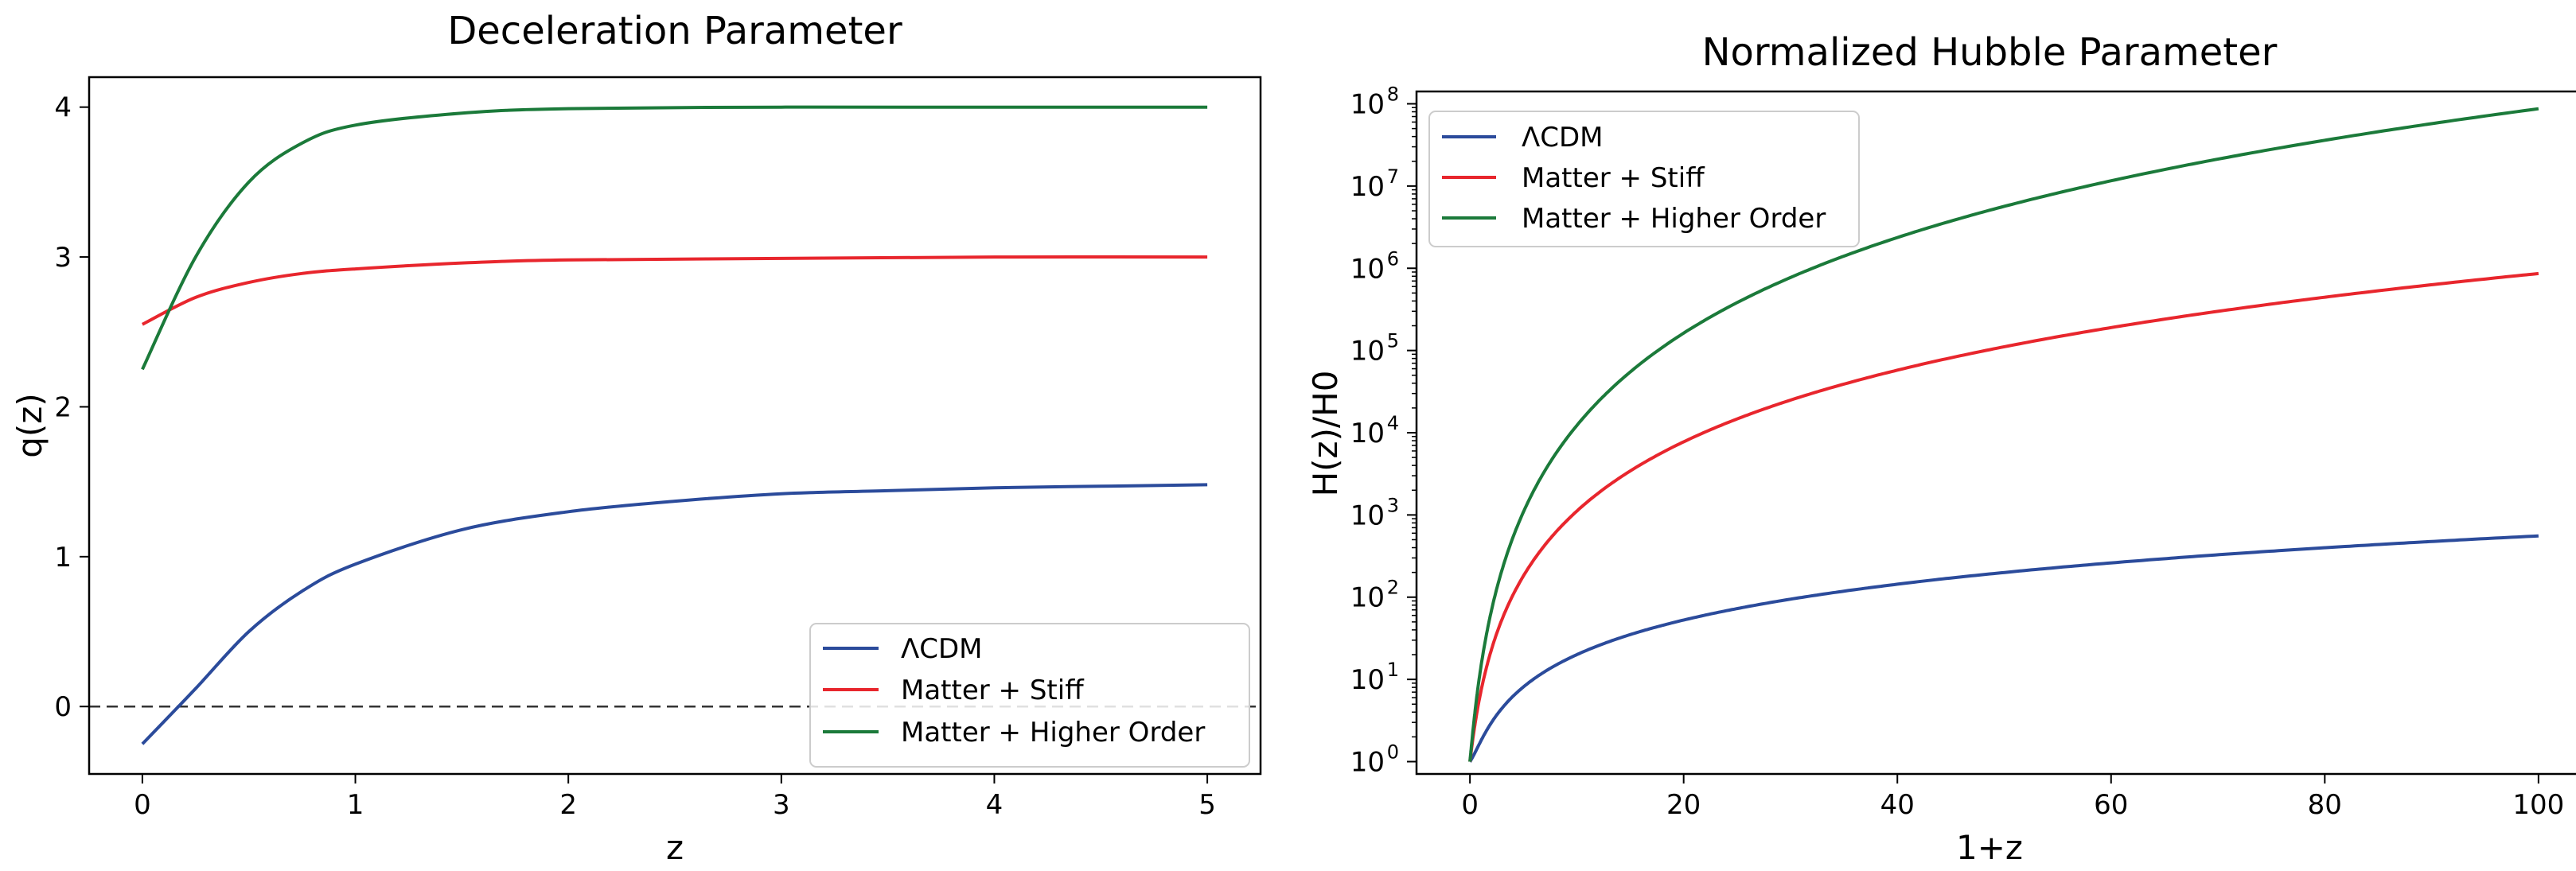  Describe the element at coordinates (63, 707) in the screenshot. I see `y-tick-label: 0` at that location.